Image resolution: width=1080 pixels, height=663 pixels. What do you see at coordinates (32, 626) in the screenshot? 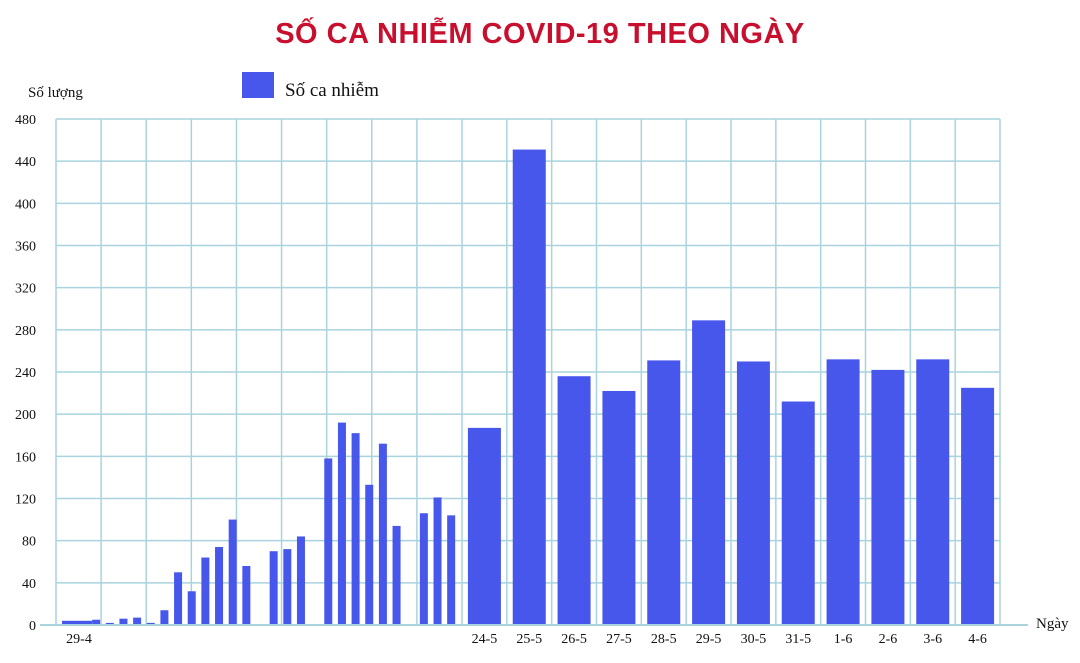
I see `y-tick-label: 0` at bounding box center [32, 626].